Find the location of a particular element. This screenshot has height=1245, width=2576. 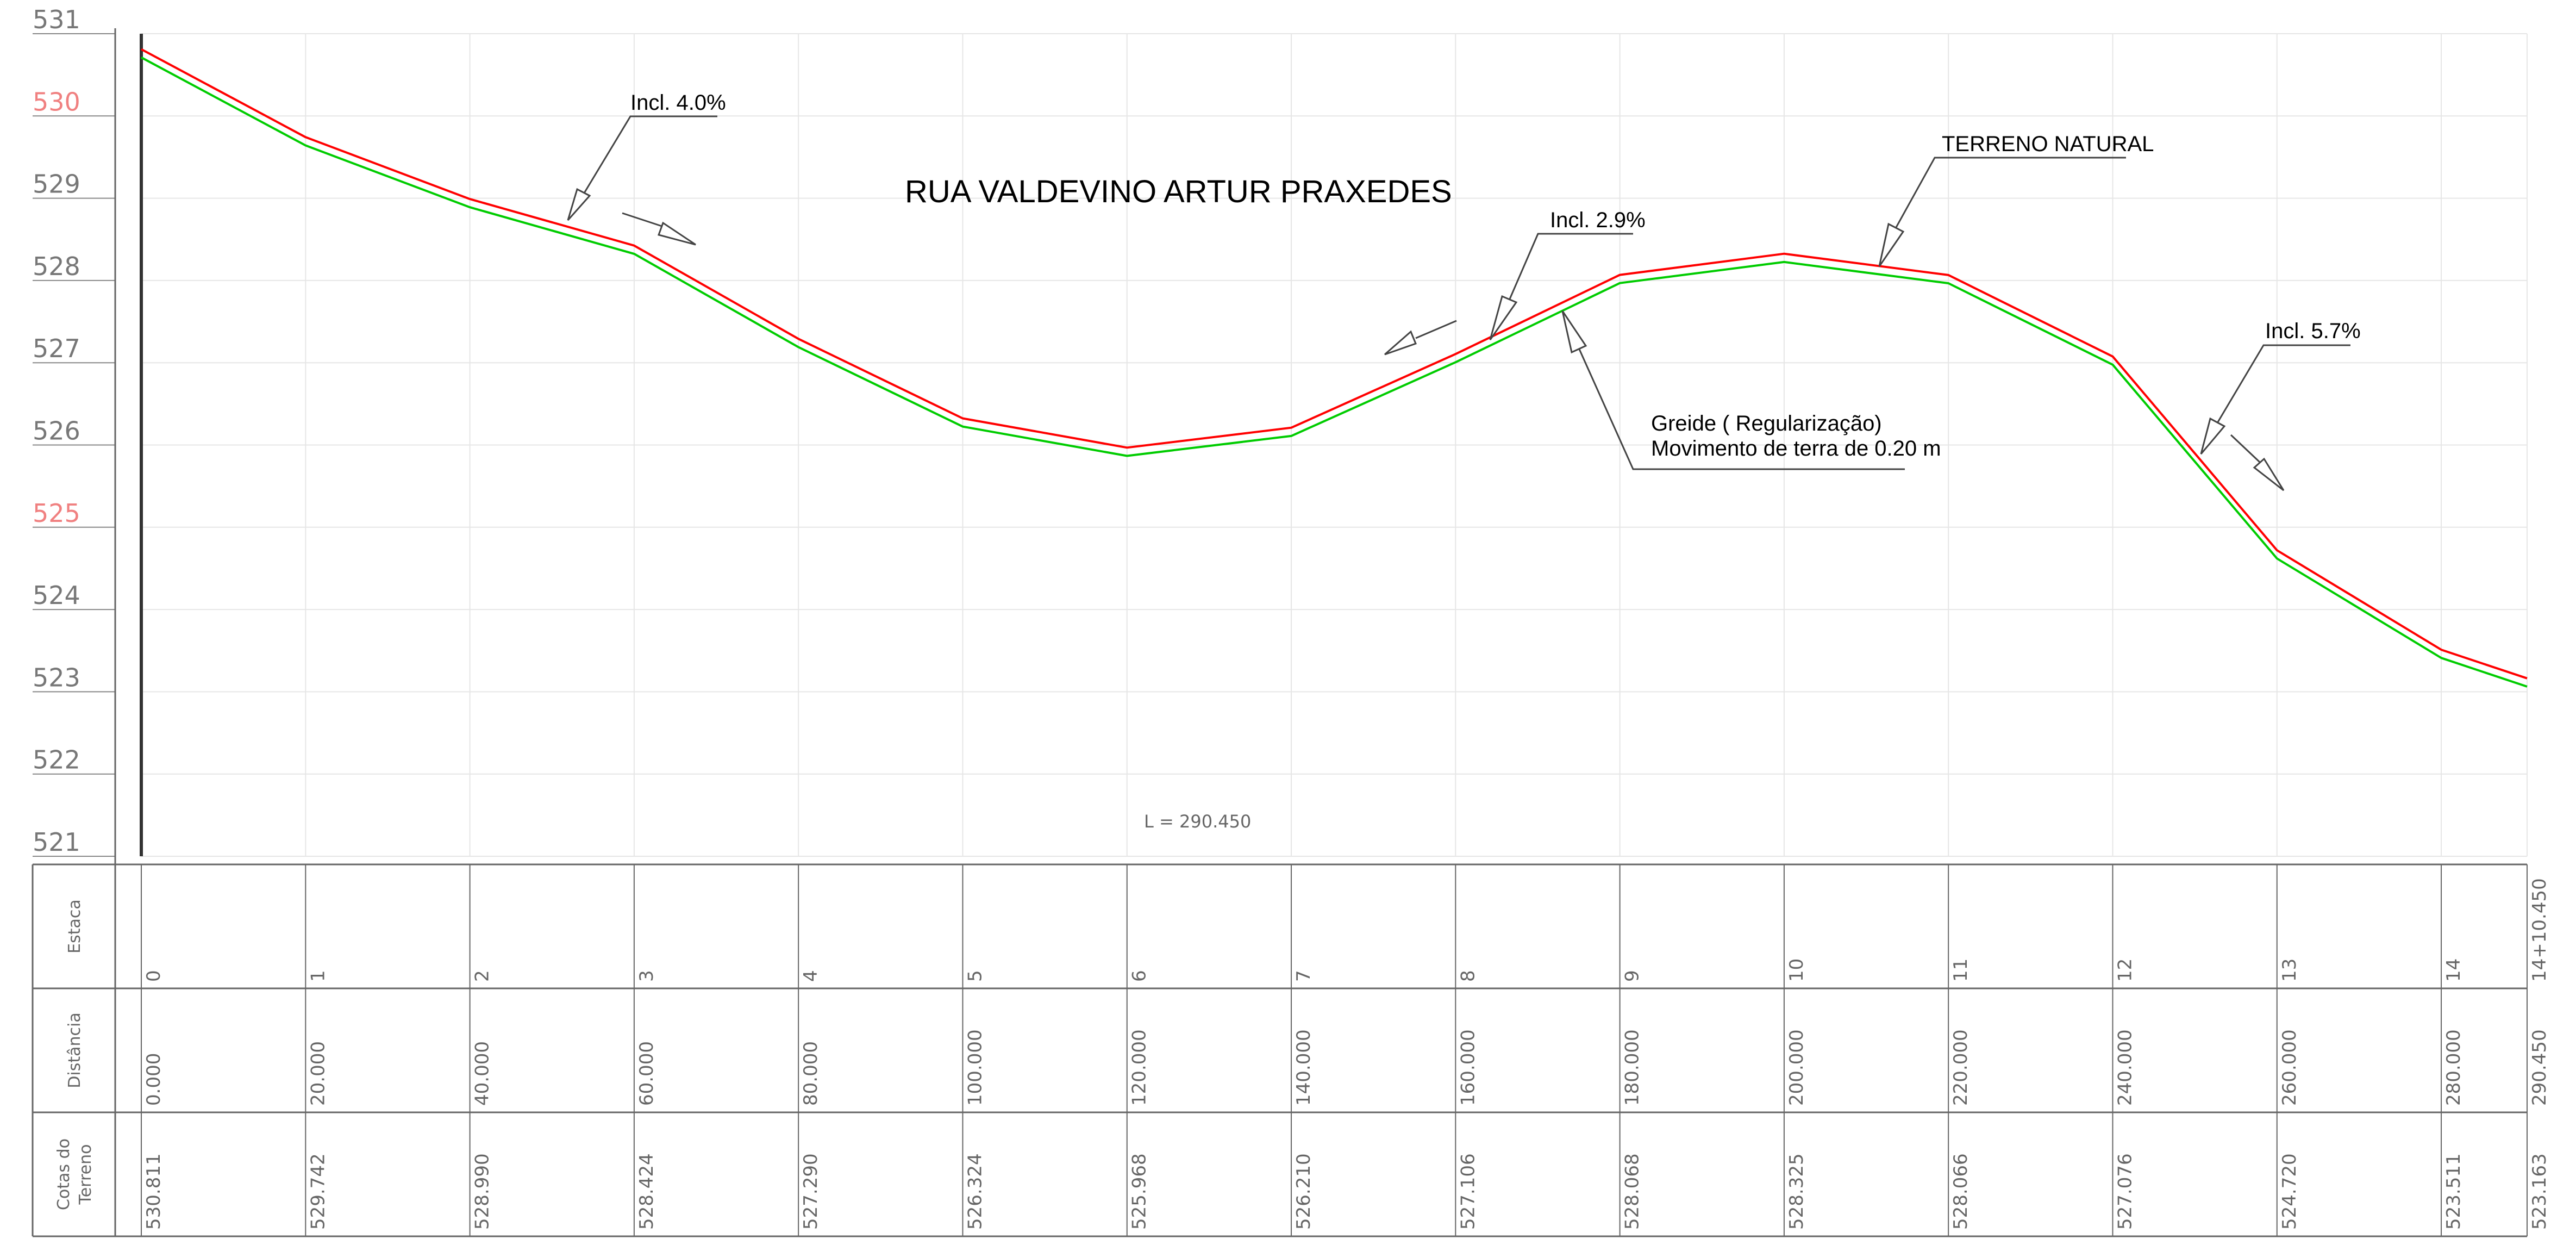

cell-cotas: 527.076 is located at coordinates (2125, 1191).